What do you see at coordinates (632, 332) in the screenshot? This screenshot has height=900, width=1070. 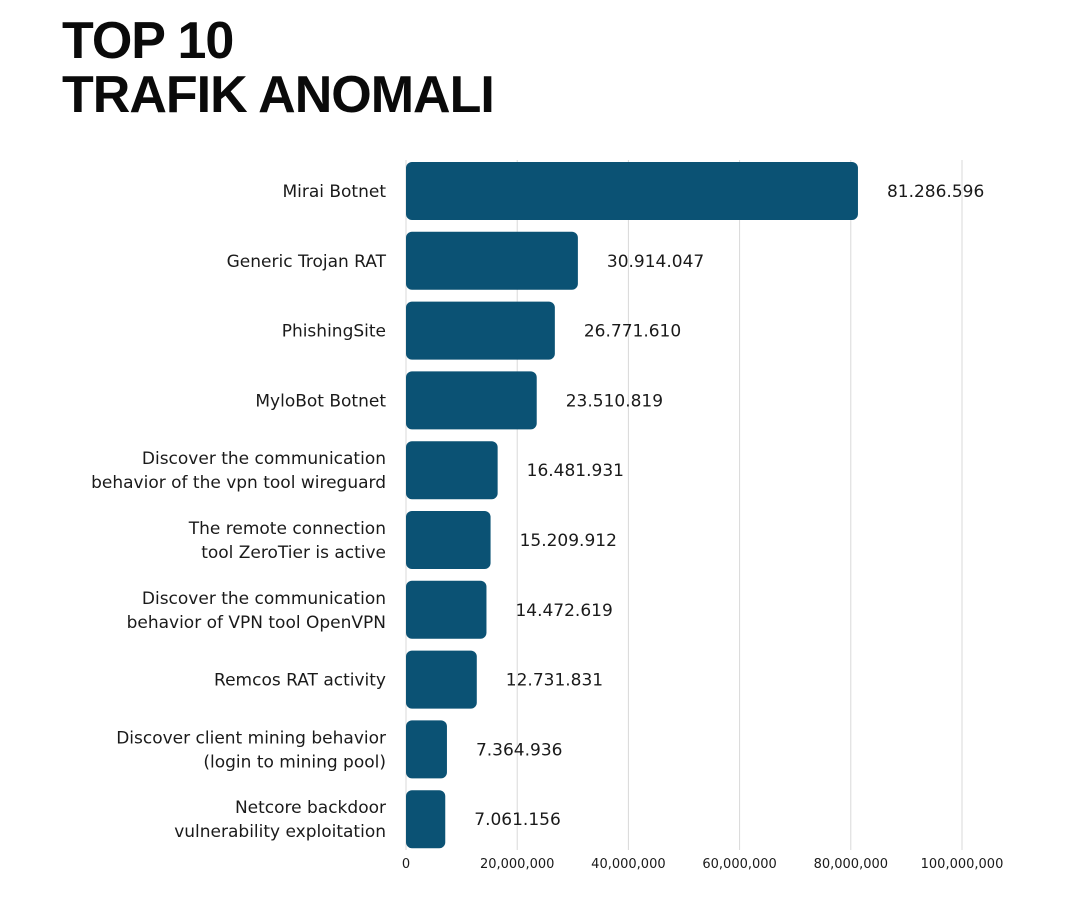 I see `value-label: 26.771.610` at bounding box center [632, 332].